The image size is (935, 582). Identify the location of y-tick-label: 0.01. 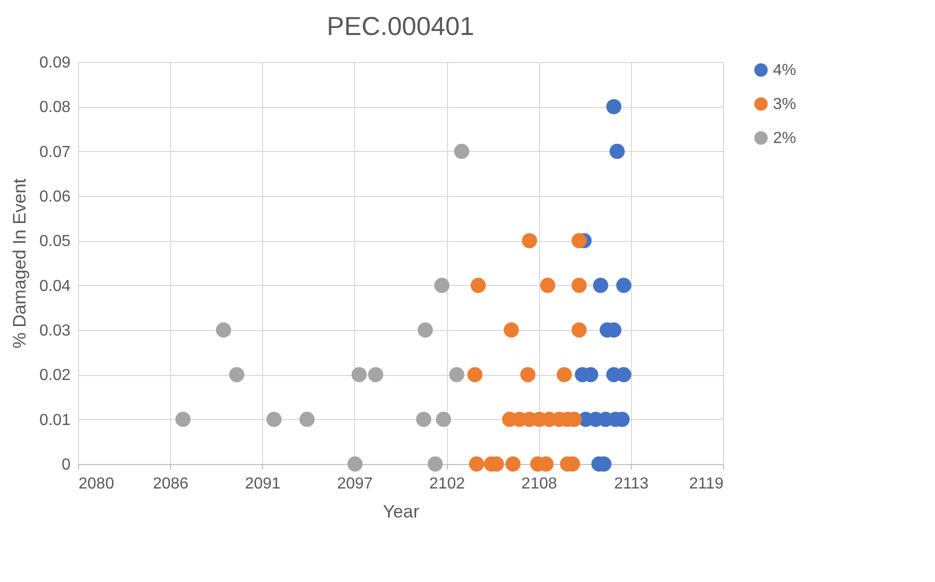
(55, 420).